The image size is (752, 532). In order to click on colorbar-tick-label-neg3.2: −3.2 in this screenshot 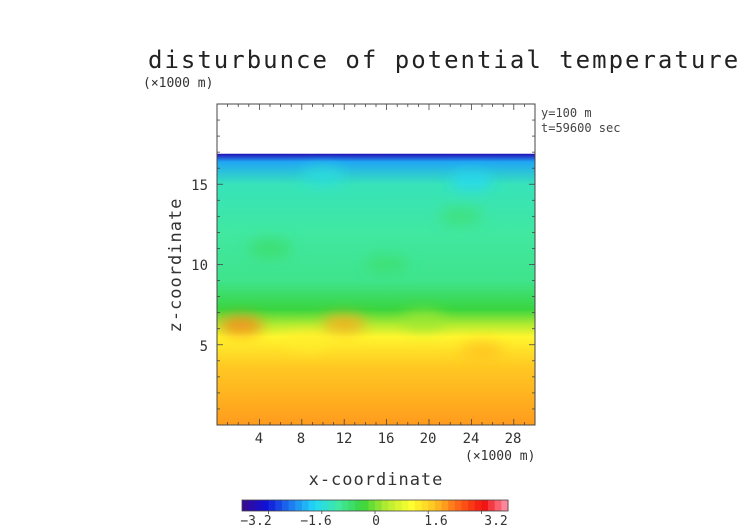, I will do `click(256, 521)`.